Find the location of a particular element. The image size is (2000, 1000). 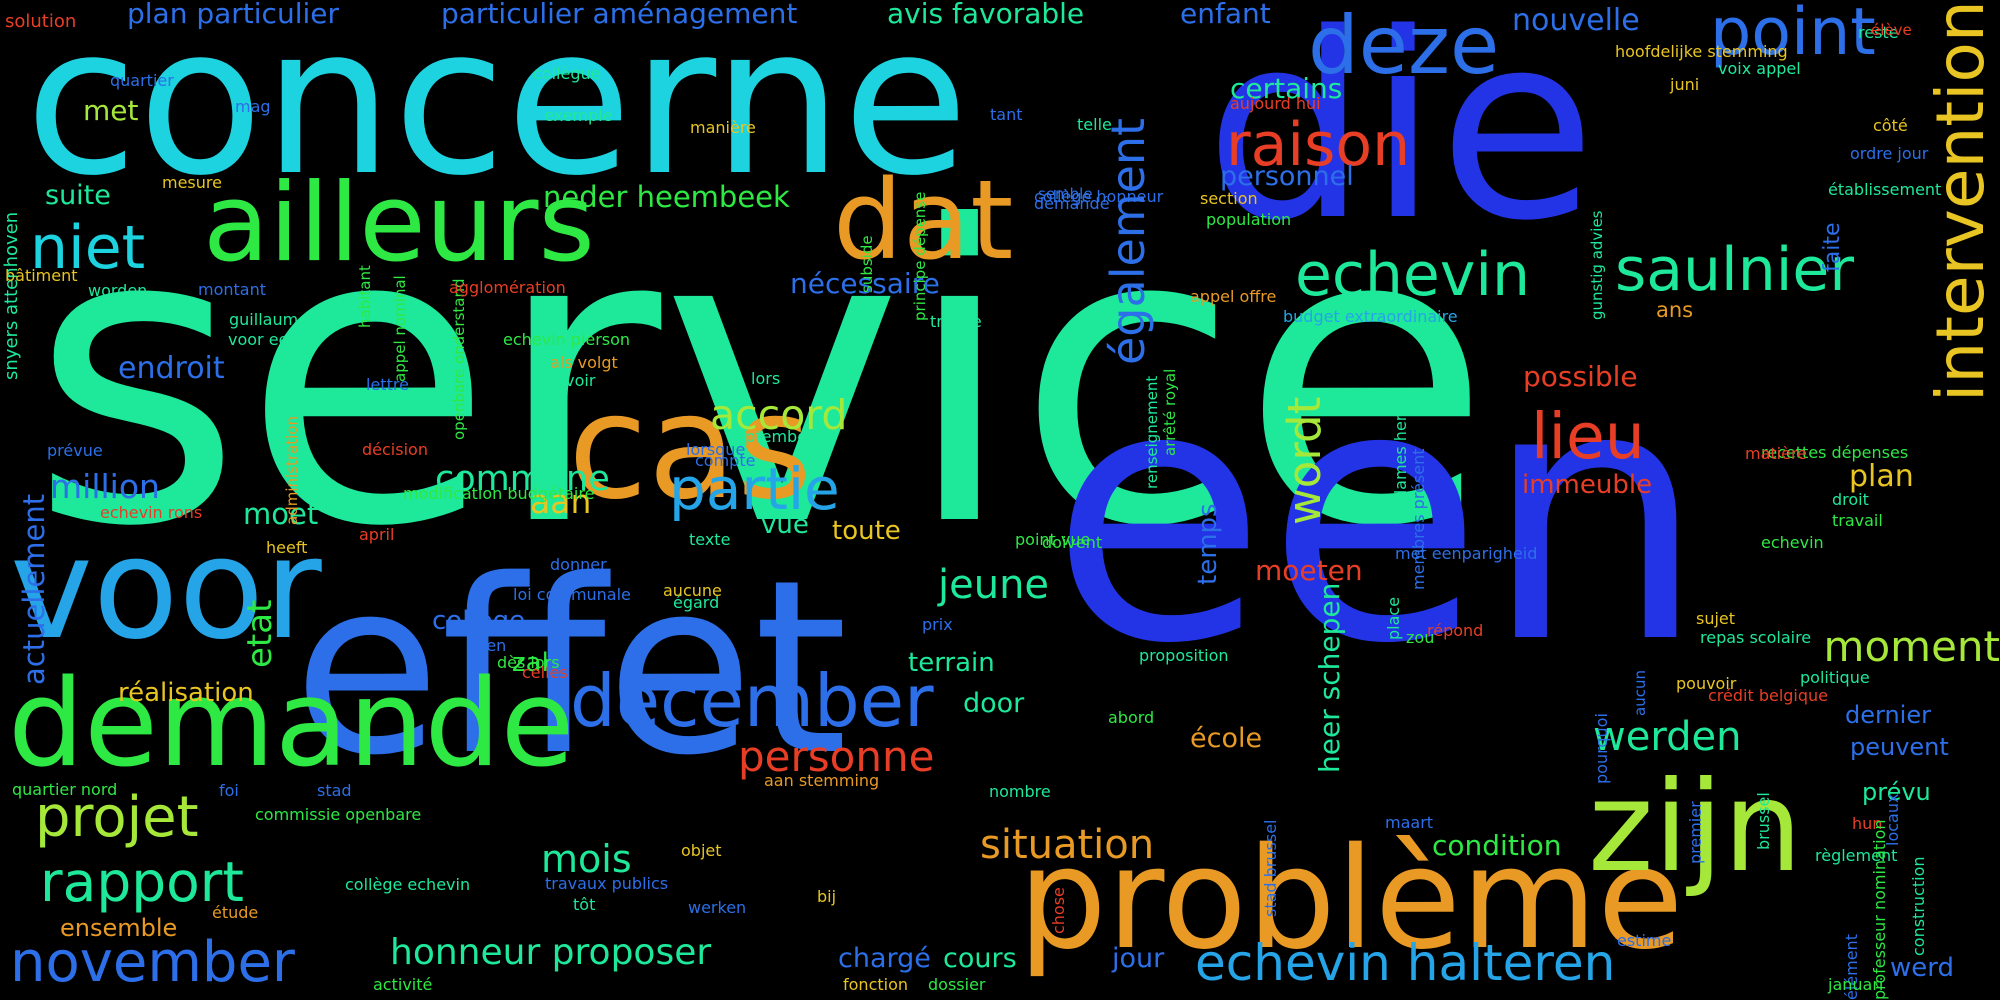

cloud-word: lorsque is located at coordinates (716, 449).